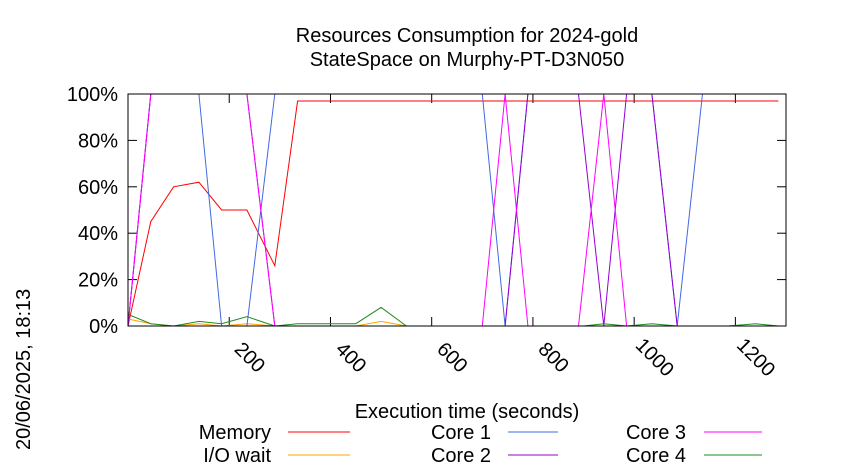 This screenshot has height=475, width=850. Describe the element at coordinates (235, 433) in the screenshot. I see `legend-label-memory: Memory` at that location.